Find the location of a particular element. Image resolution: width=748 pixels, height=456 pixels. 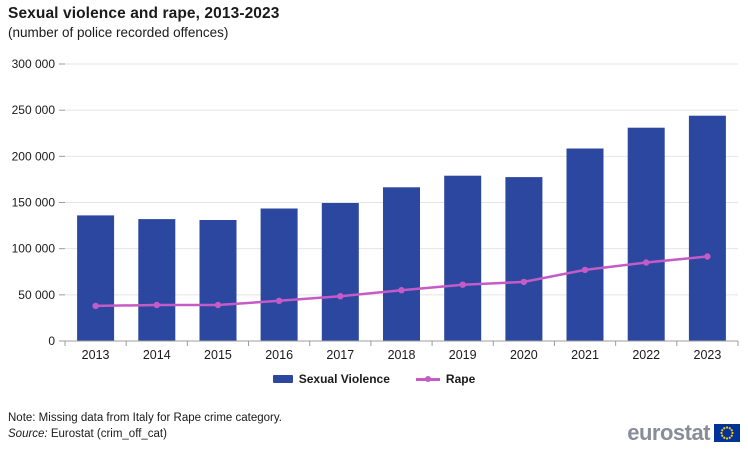

x-tick-label: 2019 is located at coordinates (463, 355).